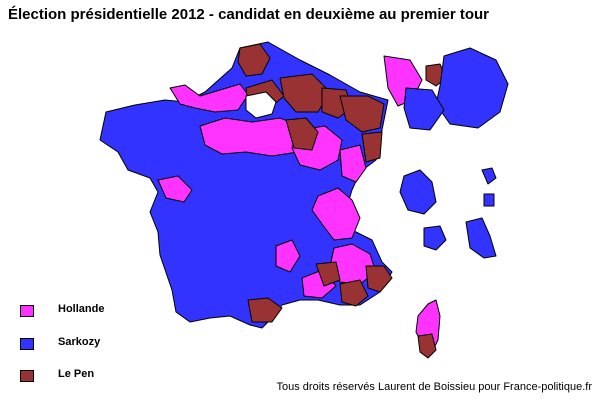 Image resolution: width=600 pixels, height=400 pixels. Describe the element at coordinates (27, 344) in the screenshot. I see `legend-swatch-sarkozy` at that location.